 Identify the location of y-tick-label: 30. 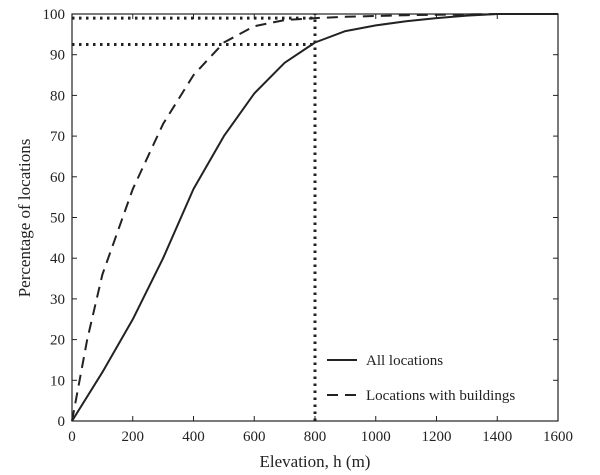
(57, 300).